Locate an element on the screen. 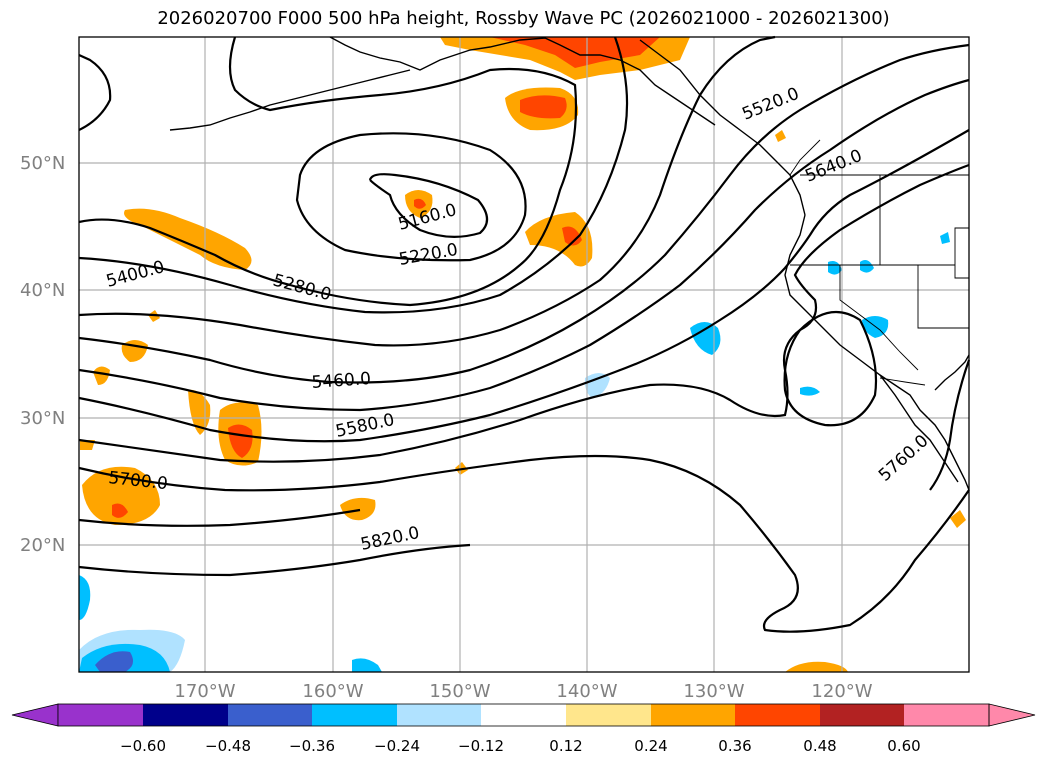 This screenshot has height=765, width=1047. us-mexico-border is located at coordinates (902, 381).